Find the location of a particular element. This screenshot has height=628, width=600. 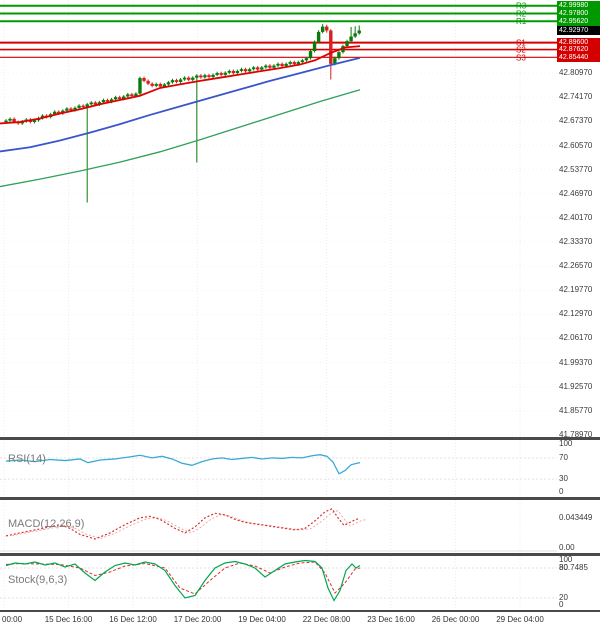

macd-label: MACD(12,26,9) is located at coordinates (46, 524).